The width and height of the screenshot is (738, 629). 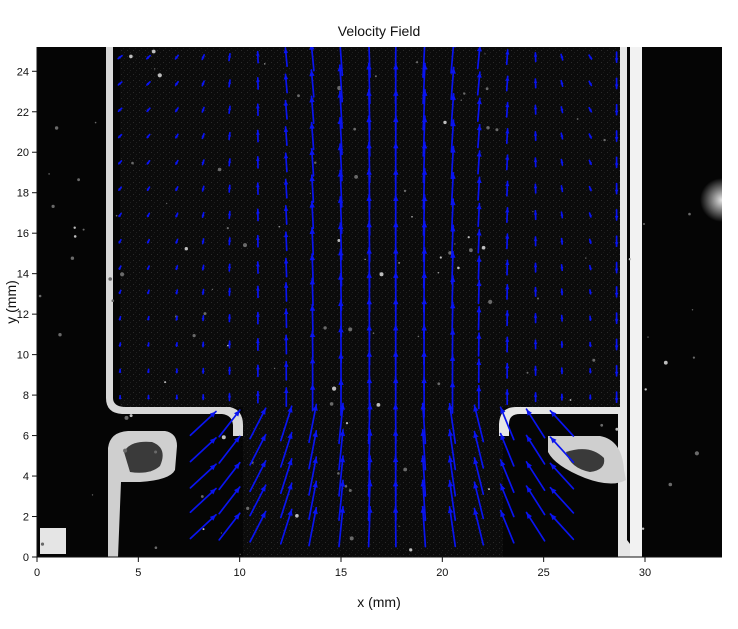 I want to click on y-tick-label: 22, so click(x=23, y=113).